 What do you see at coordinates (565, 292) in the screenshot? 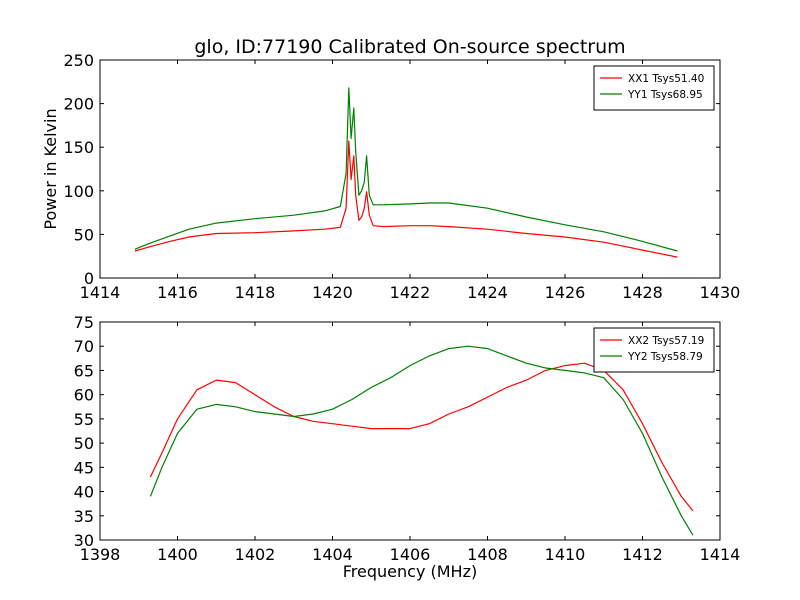
I see `x-tick-label: 1426` at bounding box center [565, 292].